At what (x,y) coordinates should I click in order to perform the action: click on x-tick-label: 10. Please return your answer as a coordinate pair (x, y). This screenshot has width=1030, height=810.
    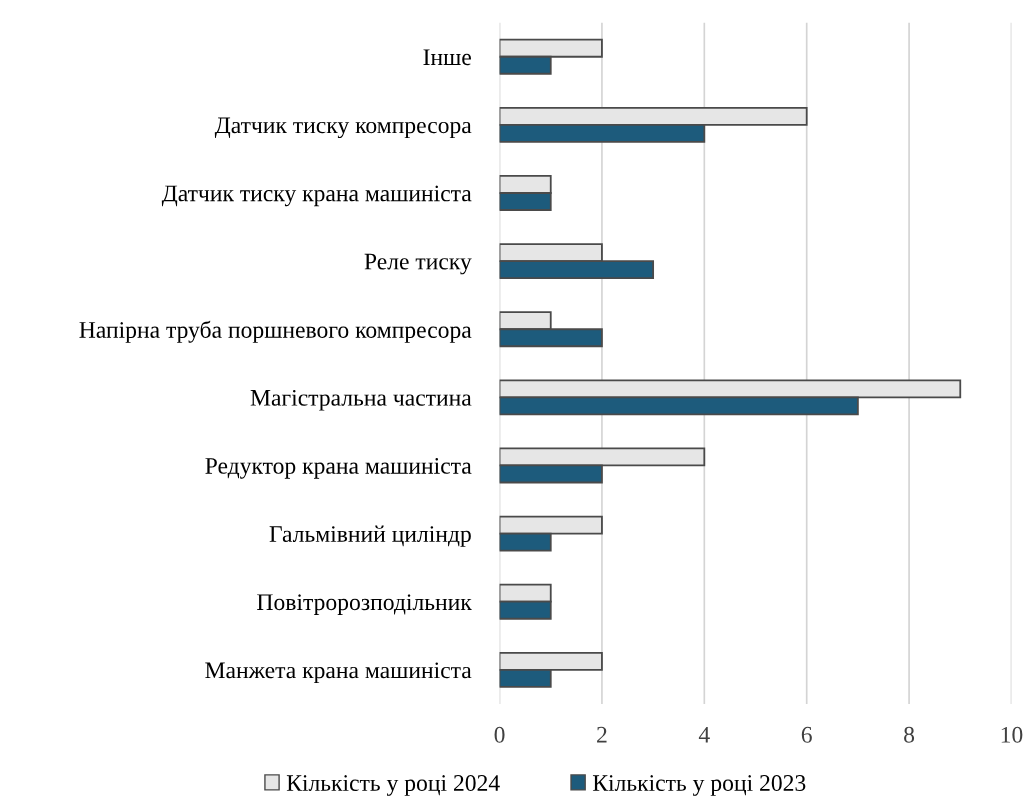
    Looking at the image, I should click on (1012, 734).